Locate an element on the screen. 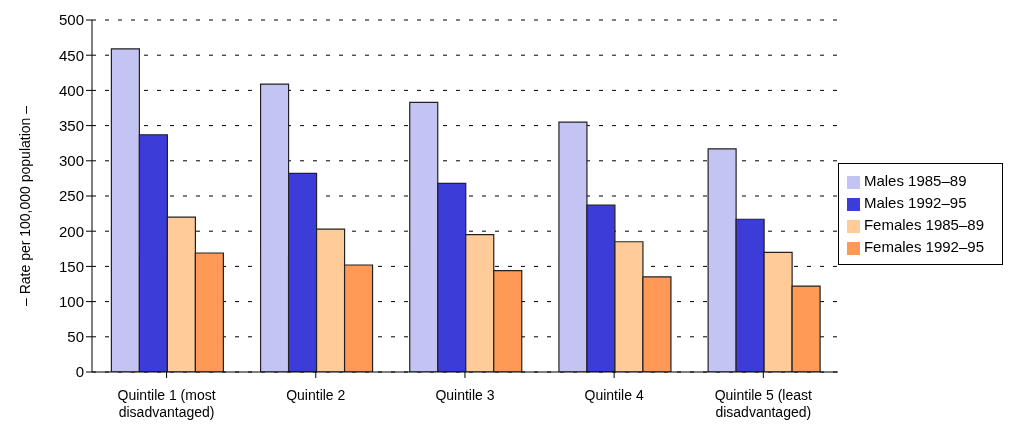 The width and height of the screenshot is (1021, 428). y-tick-label: 50 is located at coordinates (75, 337).